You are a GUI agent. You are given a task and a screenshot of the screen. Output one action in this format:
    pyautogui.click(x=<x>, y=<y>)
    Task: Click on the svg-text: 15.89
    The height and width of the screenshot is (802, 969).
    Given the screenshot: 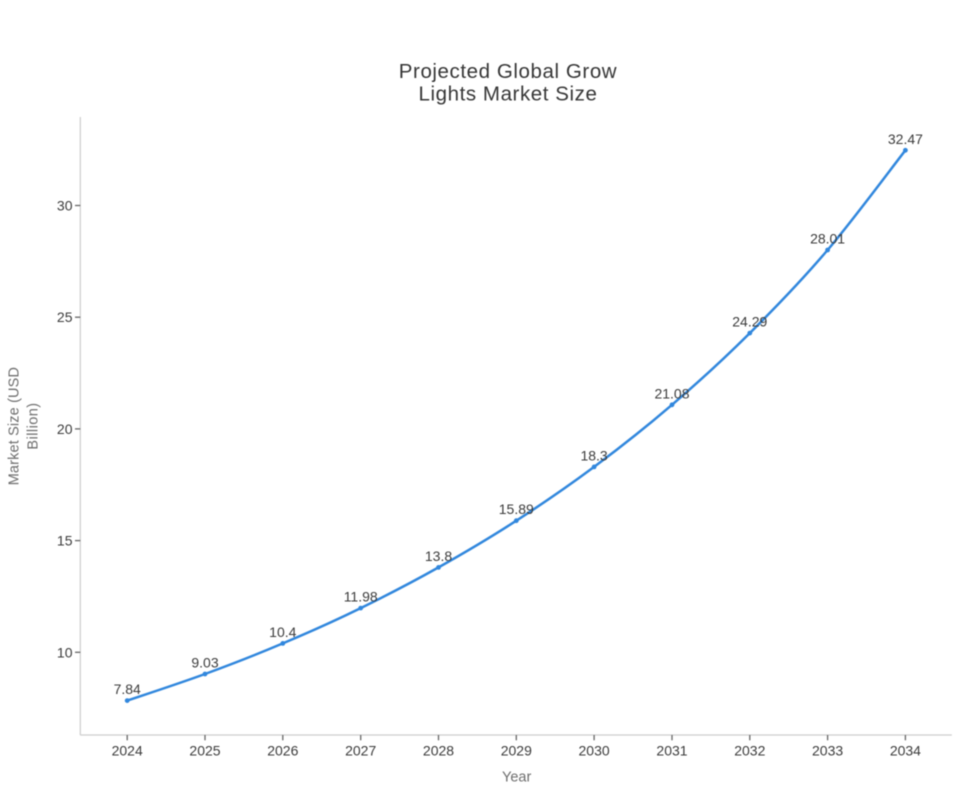 What is the action you would take?
    pyautogui.click(x=516, y=509)
    